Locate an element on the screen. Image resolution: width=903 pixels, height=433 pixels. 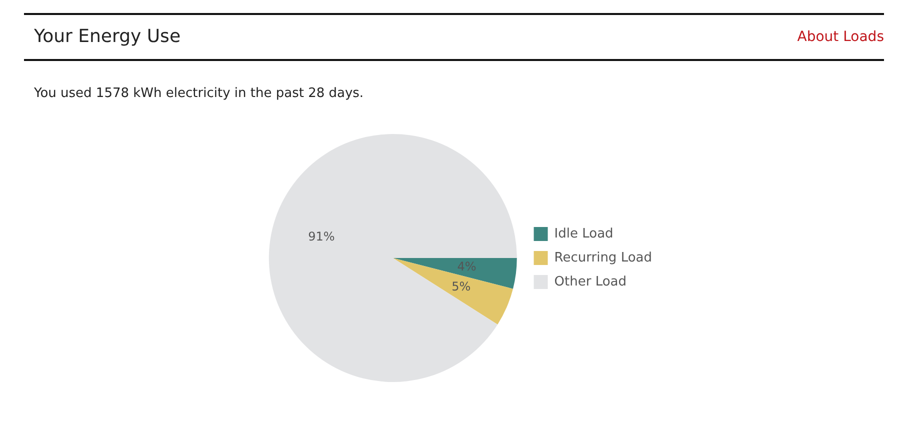
legend-label: Idle Load is located at coordinates (584, 234).